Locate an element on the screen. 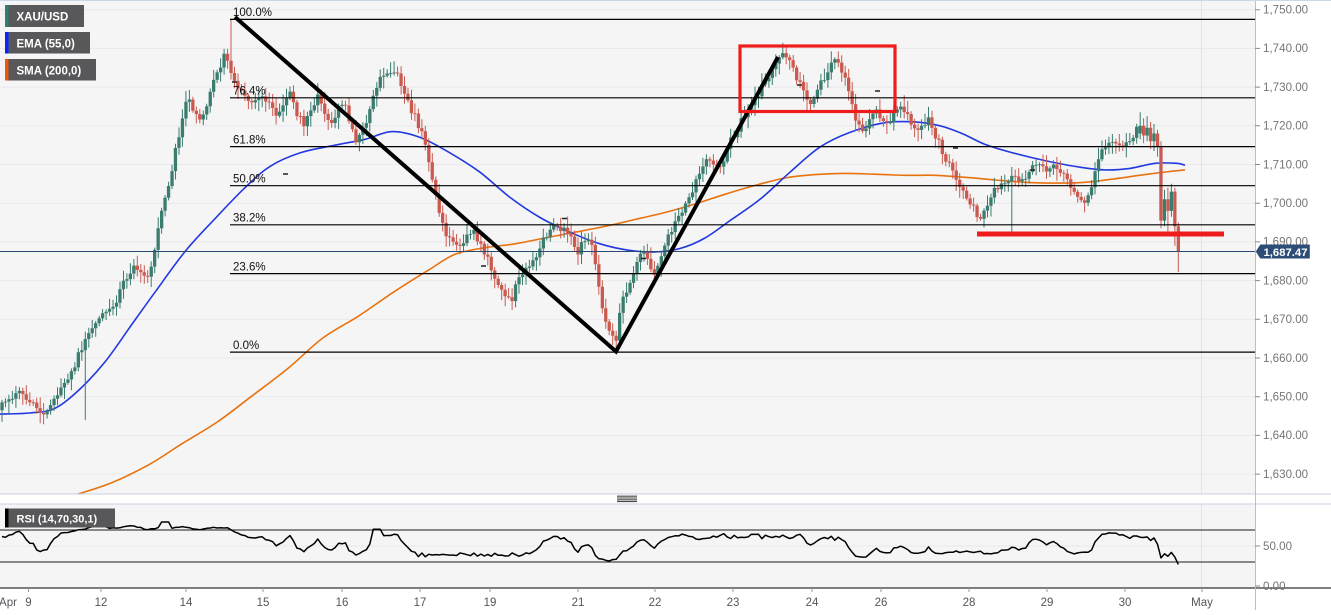  svg-text: 22 is located at coordinates (655, 603).